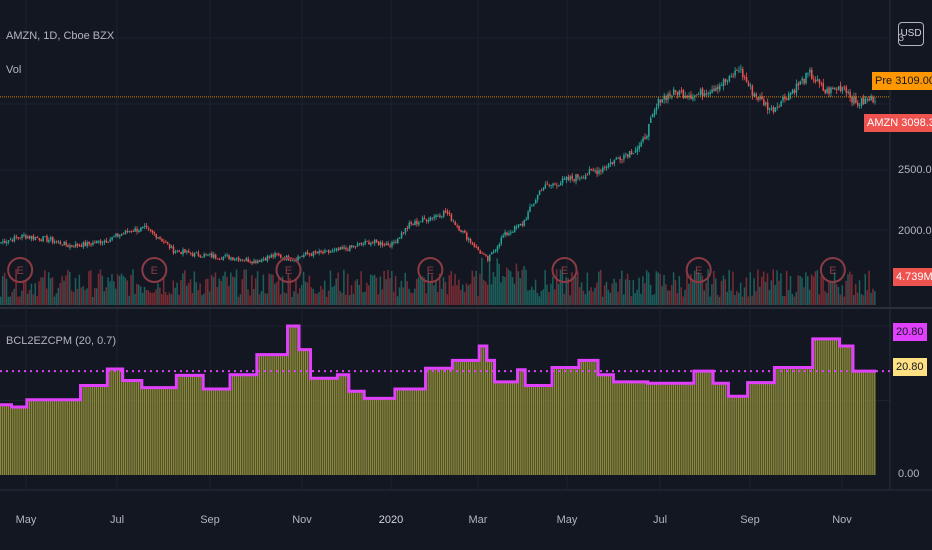  What do you see at coordinates (911, 34) in the screenshot?
I see `currency-button: USD` at bounding box center [911, 34].